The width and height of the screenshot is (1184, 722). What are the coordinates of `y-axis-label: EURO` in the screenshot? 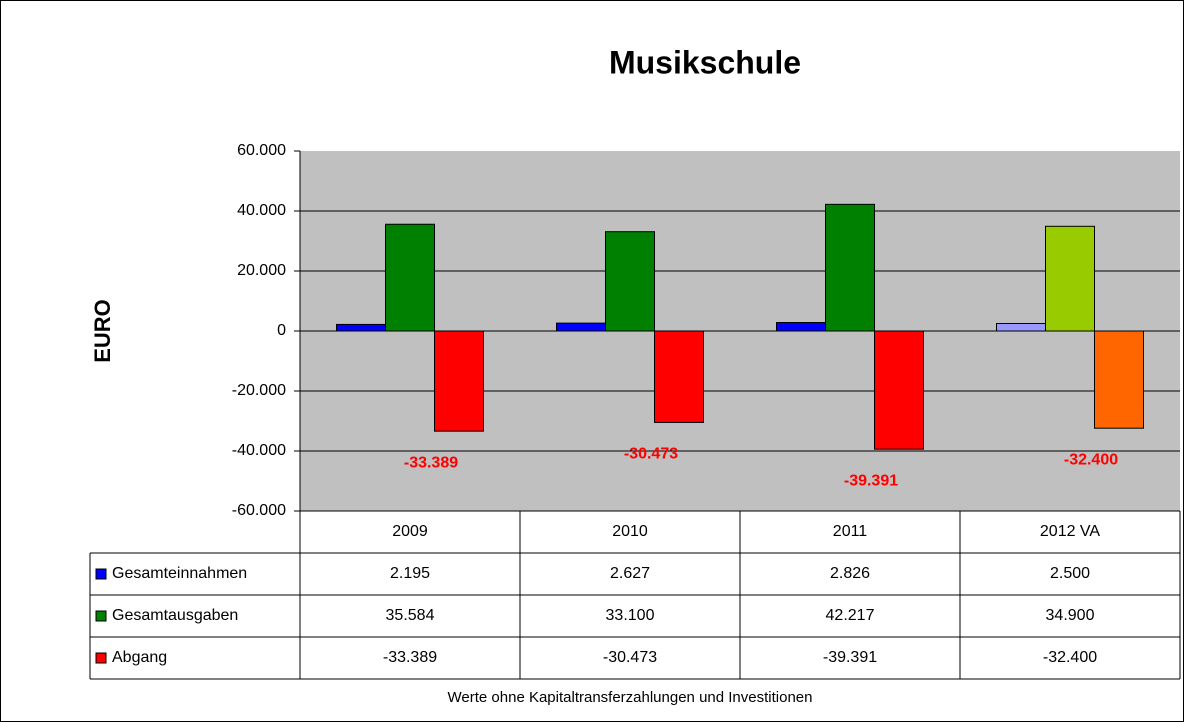 It's located at (102, 331).